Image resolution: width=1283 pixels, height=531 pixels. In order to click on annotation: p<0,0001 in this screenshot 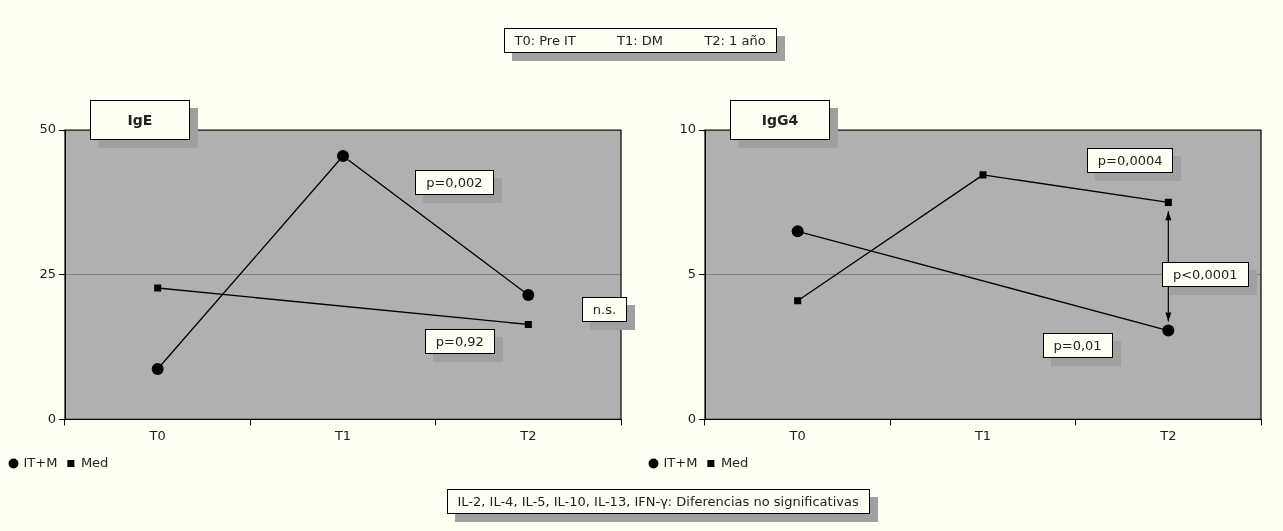, I will do `click(1205, 275)`.